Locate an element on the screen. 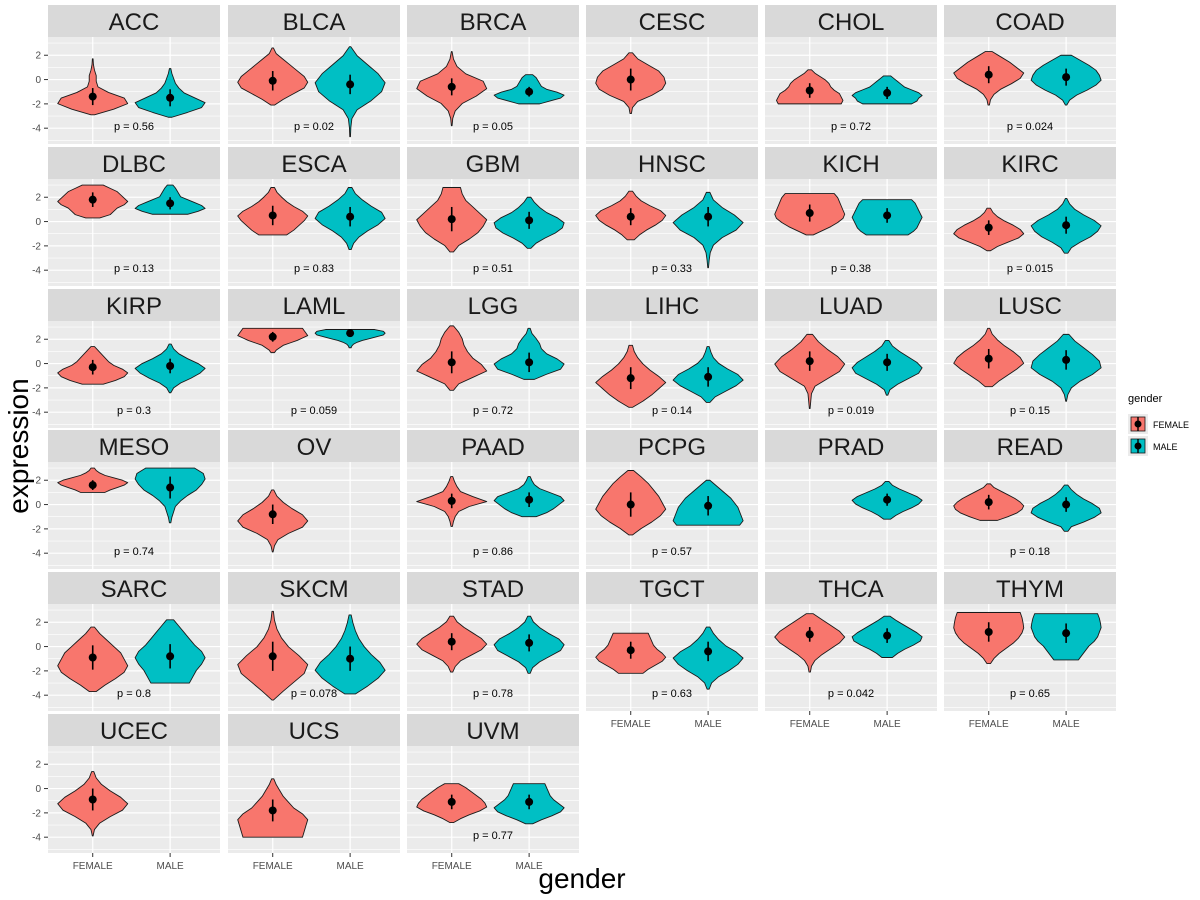 The height and width of the screenshot is (900, 1200). facet-panel-ov: OV is located at coordinates (314, 499).